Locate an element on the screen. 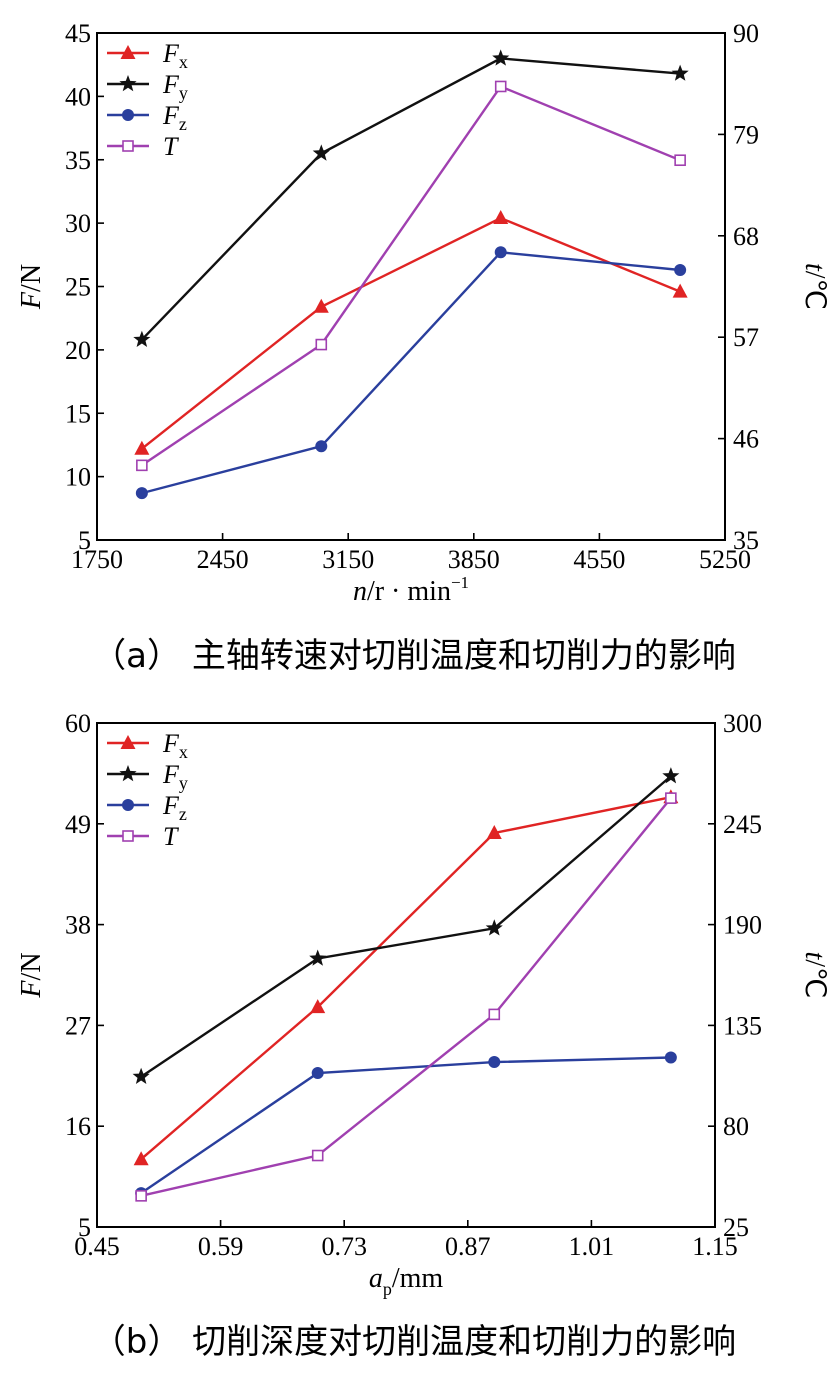  x-tick-label: 3150 is located at coordinates (348, 559).